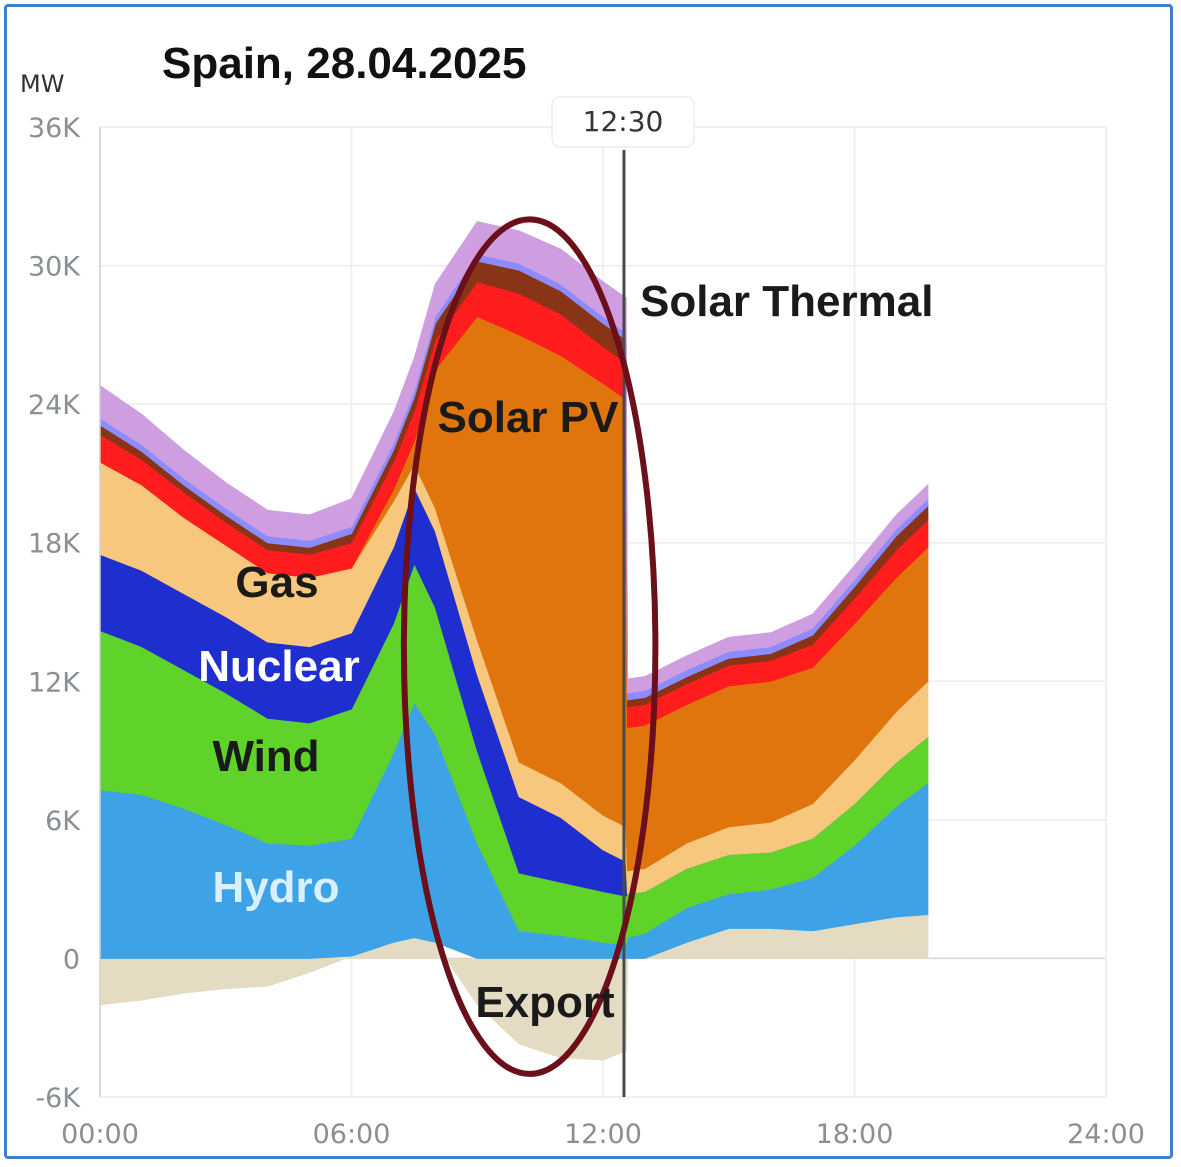 The height and width of the screenshot is (1167, 1181). Describe the element at coordinates (54, 267) in the screenshot. I see `y-tick-label: 30K` at that location.